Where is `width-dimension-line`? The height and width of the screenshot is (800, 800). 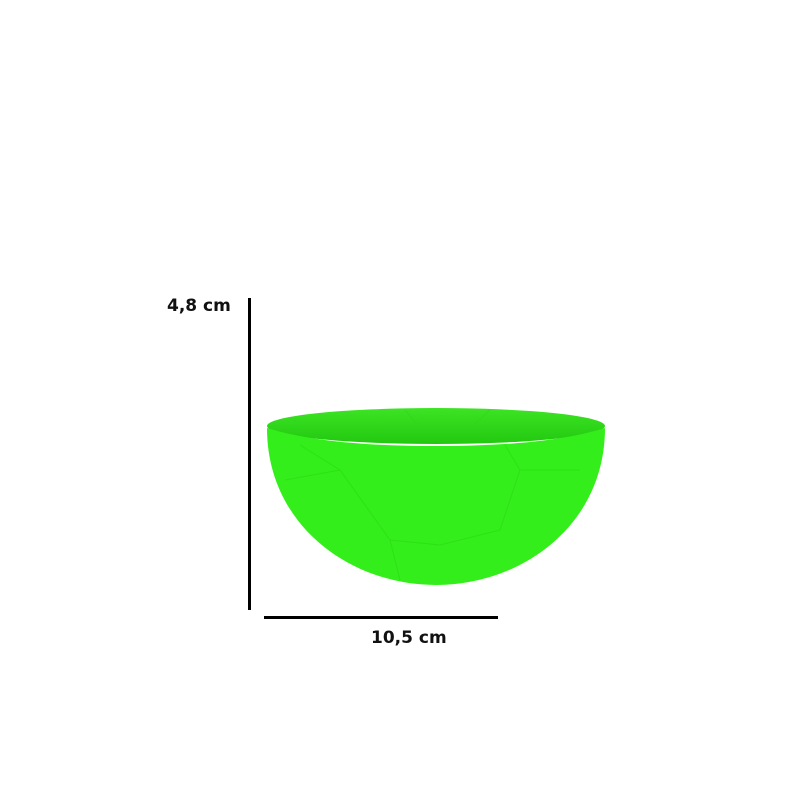 width-dimension-line is located at coordinates (381, 617).